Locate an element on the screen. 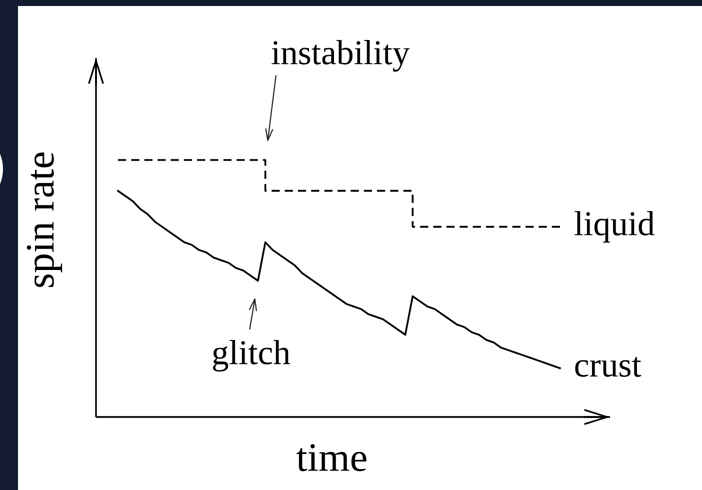  x-axis-title: time is located at coordinates (331, 458).